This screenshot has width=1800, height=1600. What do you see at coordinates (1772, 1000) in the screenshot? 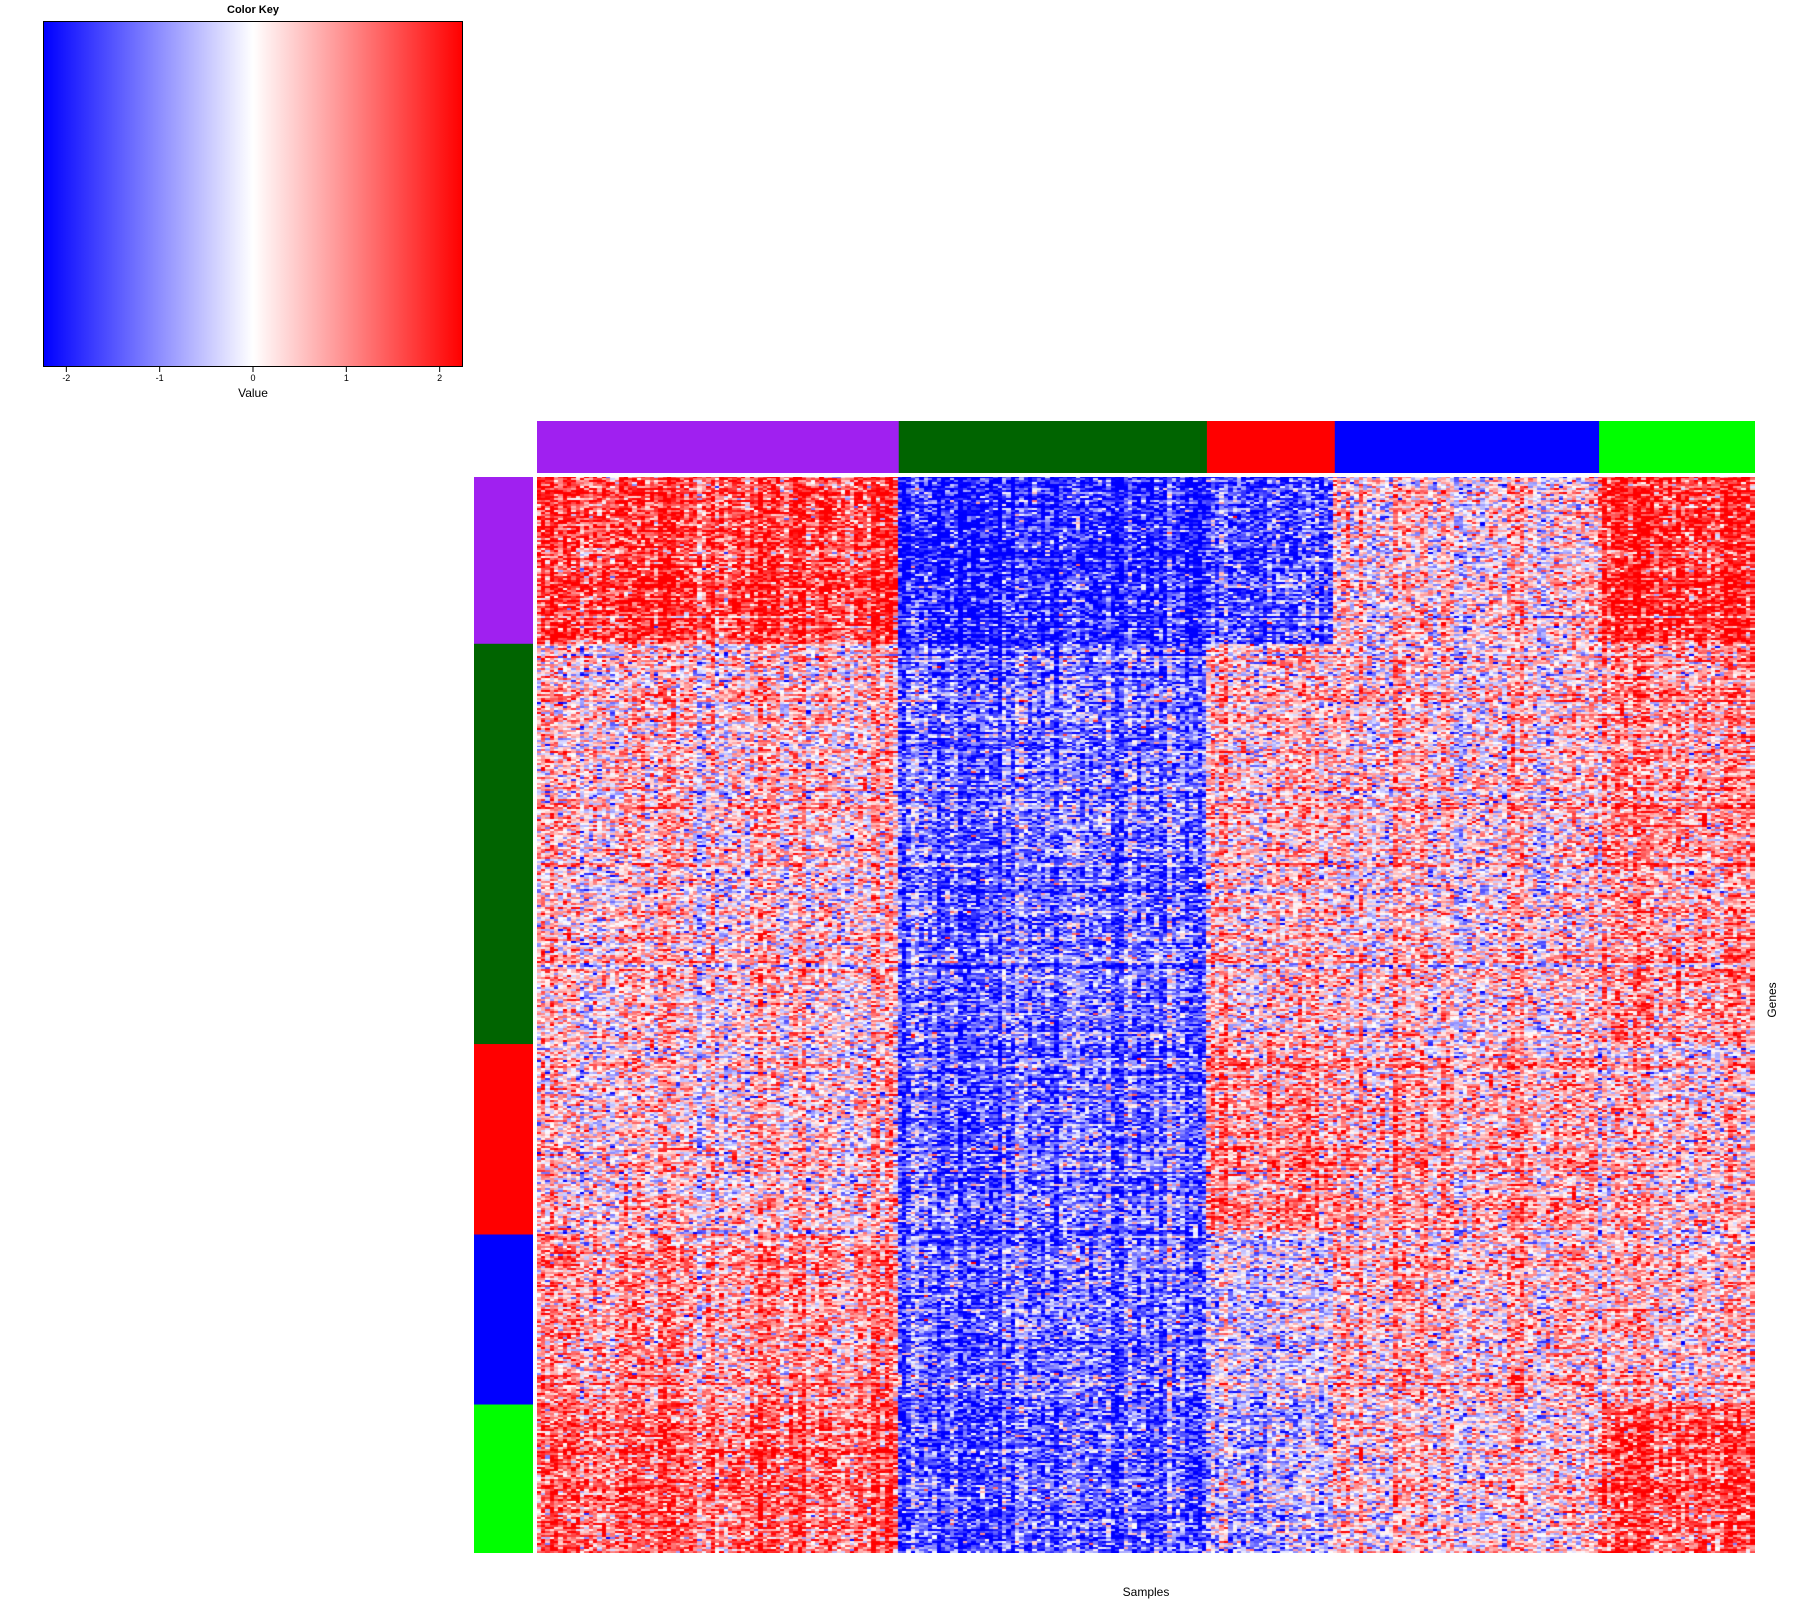
I see `y-axis-label: Genes` at bounding box center [1772, 1000].